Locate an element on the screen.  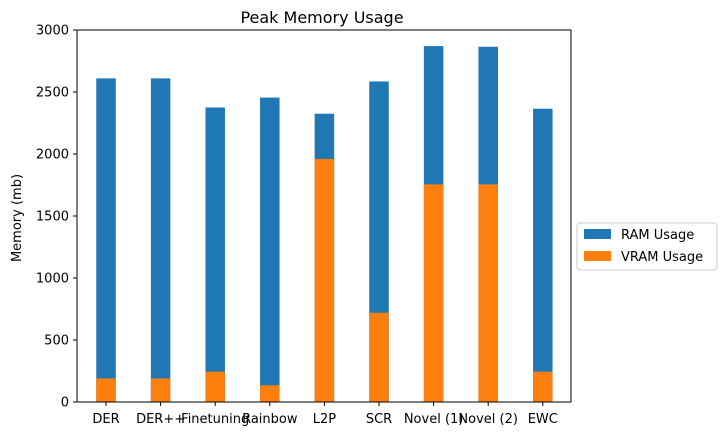
chart-title: Peak Memory Usage is located at coordinates (321, 17).